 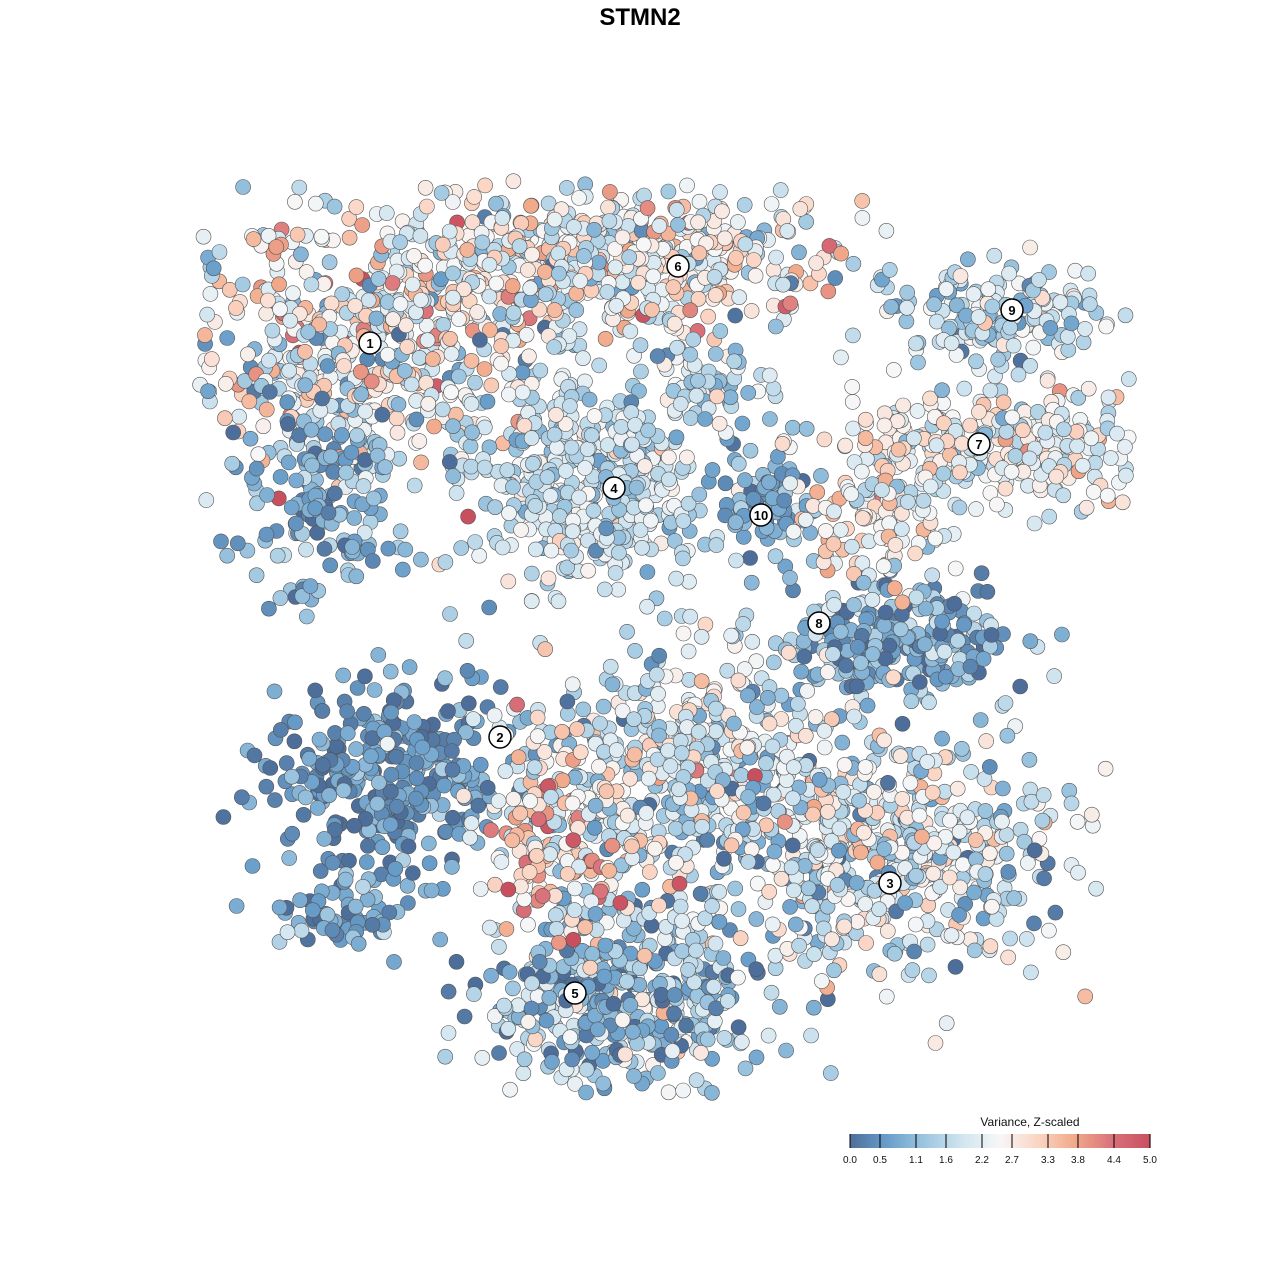 I want to click on colorbar-tick-label: 3.8, so click(x=1078, y=1160).